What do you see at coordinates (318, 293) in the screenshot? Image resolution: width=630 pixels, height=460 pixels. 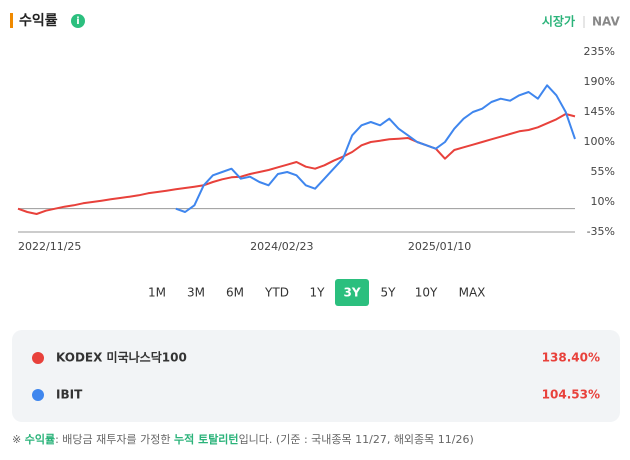 I see `period-button: 1Y` at bounding box center [318, 293].